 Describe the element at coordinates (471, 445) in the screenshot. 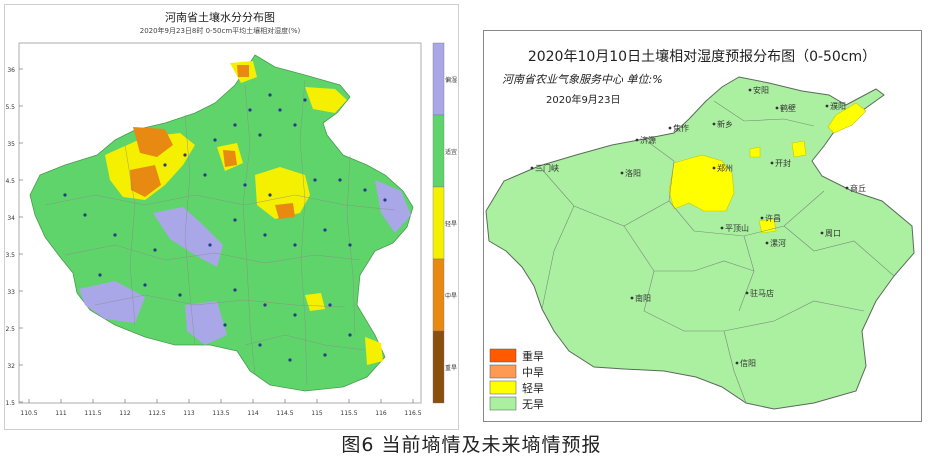

I see `figure-caption: 图6 当前墒情及未来墒情预报` at that location.